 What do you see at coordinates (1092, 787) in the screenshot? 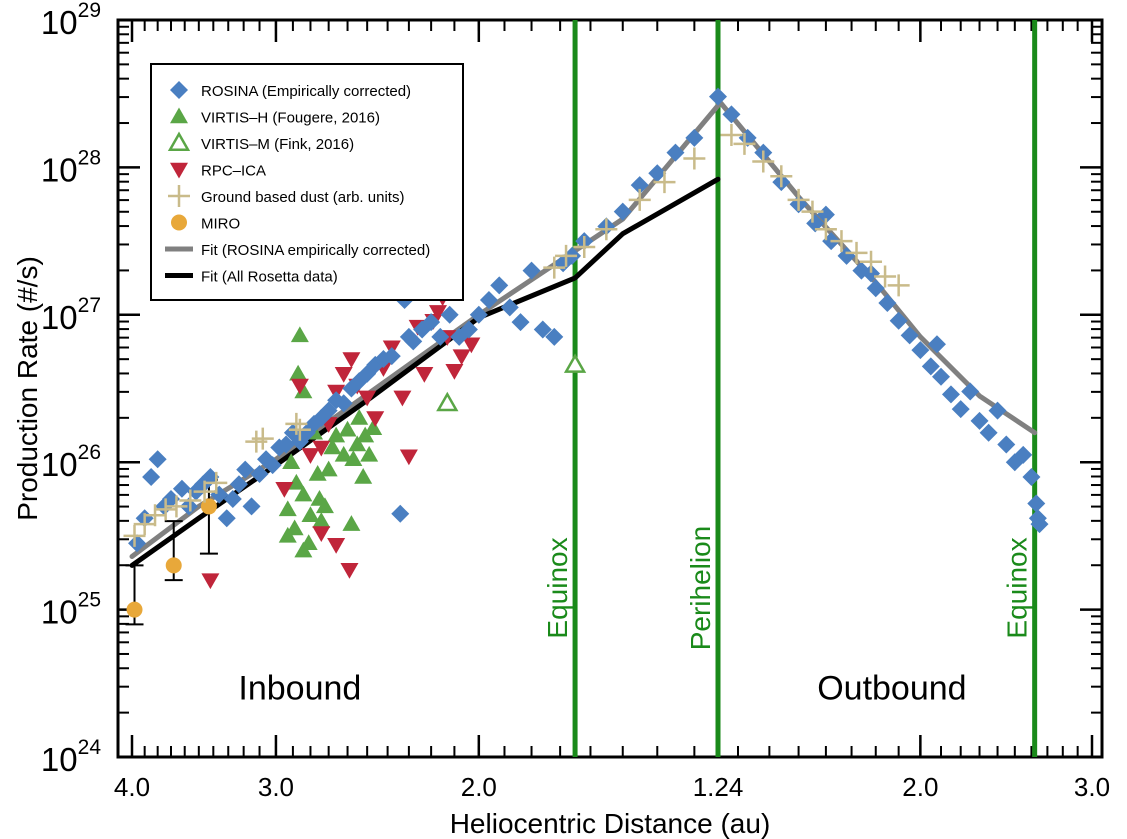
I see `x-tick-label: 3.0` at bounding box center [1092, 787].